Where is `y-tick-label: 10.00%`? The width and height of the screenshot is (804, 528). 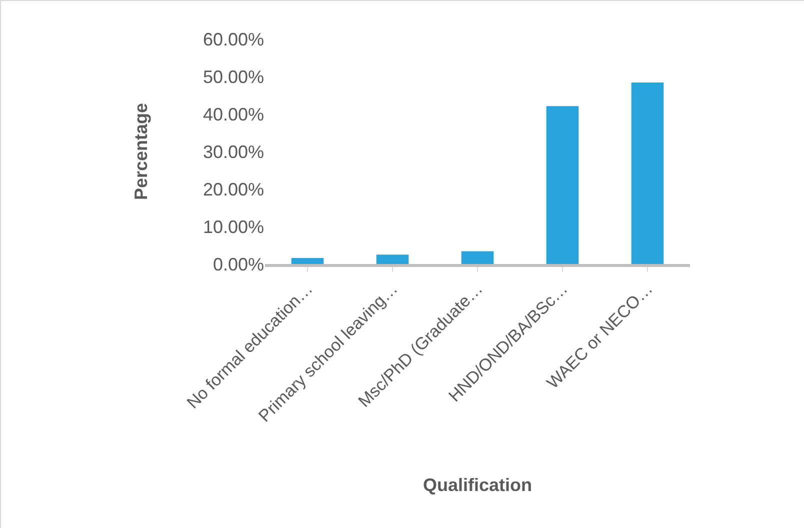 y-tick-label: 10.00% is located at coordinates (233, 226).